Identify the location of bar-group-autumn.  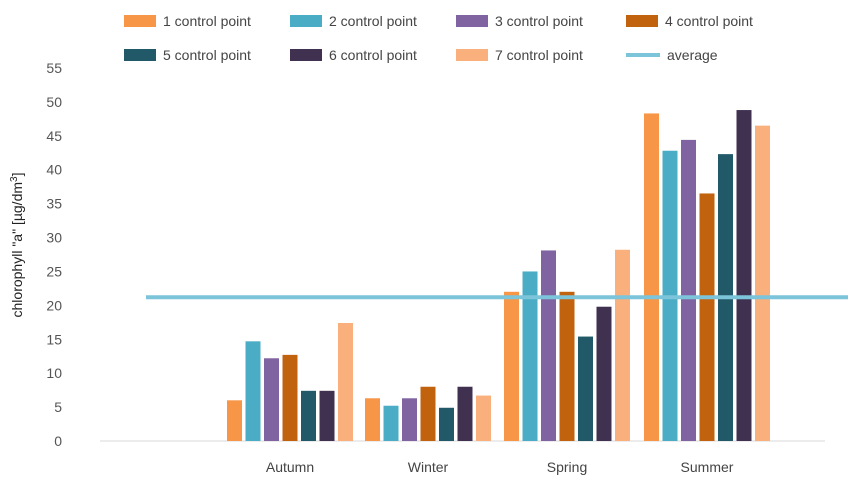
(290, 381).